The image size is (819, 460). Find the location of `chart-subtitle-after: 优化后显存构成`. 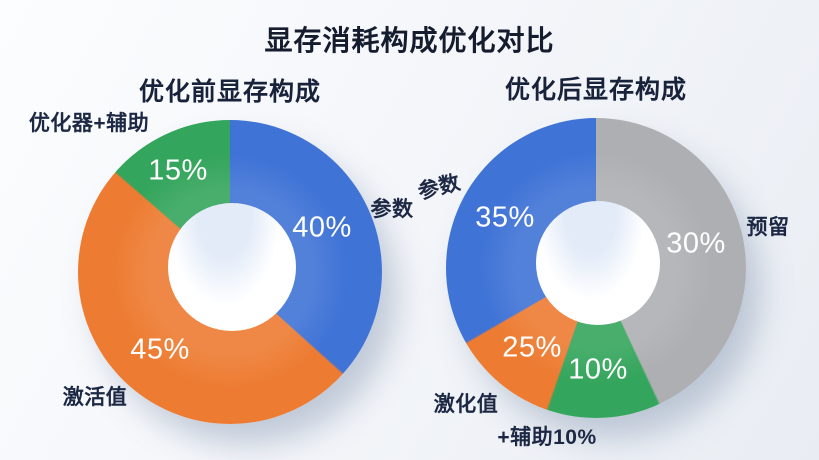

chart-subtitle-after: 优化后显存构成 is located at coordinates (596, 90).